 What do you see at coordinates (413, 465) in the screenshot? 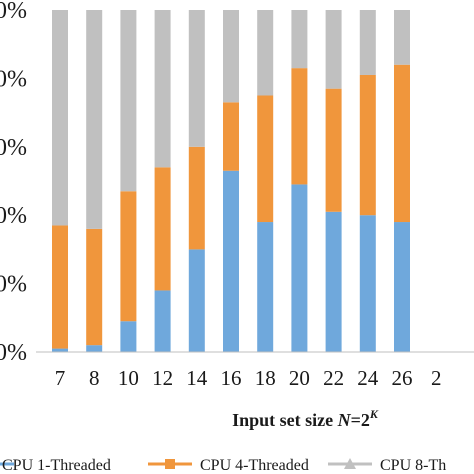
I see `legend-label-series-3: CPU 8-Th` at bounding box center [413, 465].